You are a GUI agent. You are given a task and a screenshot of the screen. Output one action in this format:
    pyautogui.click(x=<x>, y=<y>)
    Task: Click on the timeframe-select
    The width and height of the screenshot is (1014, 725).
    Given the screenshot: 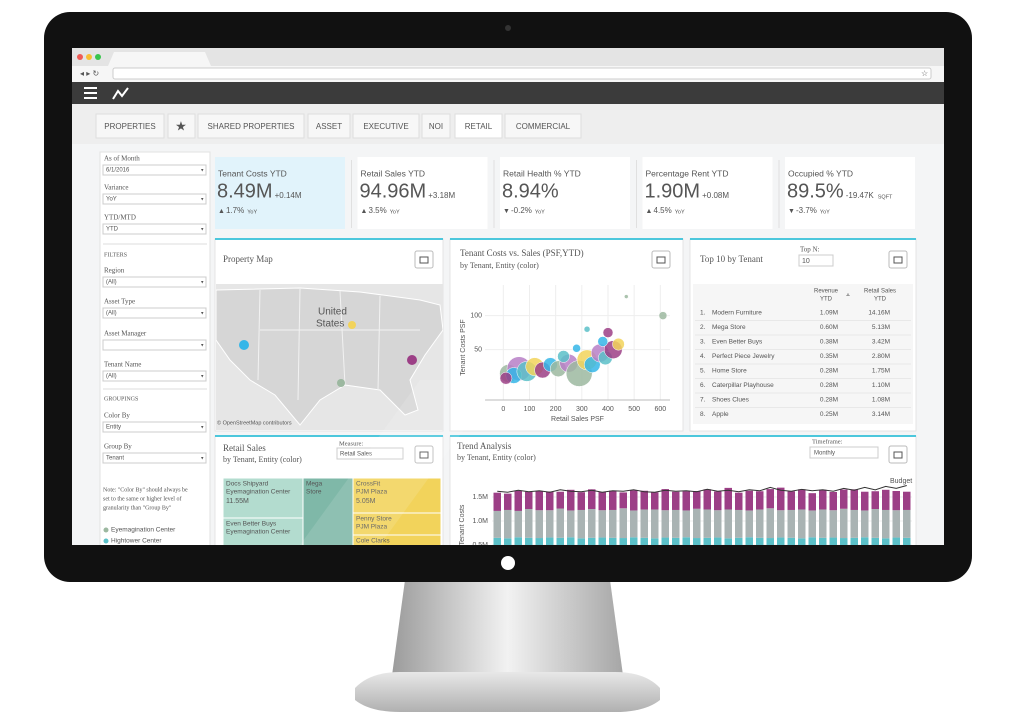 What is the action you would take?
    pyautogui.click(x=844, y=452)
    